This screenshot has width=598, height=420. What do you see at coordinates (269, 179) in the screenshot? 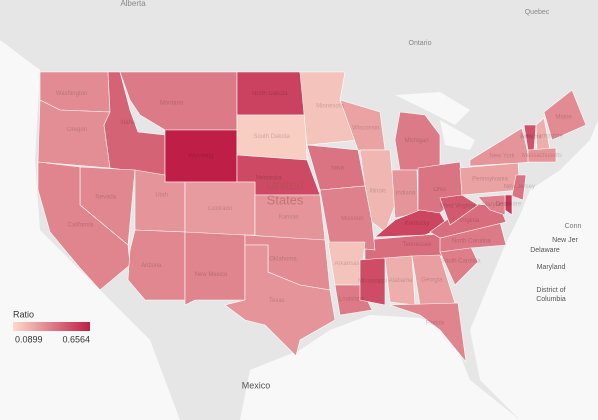
I see `state-name: Nebraska` at bounding box center [269, 179].